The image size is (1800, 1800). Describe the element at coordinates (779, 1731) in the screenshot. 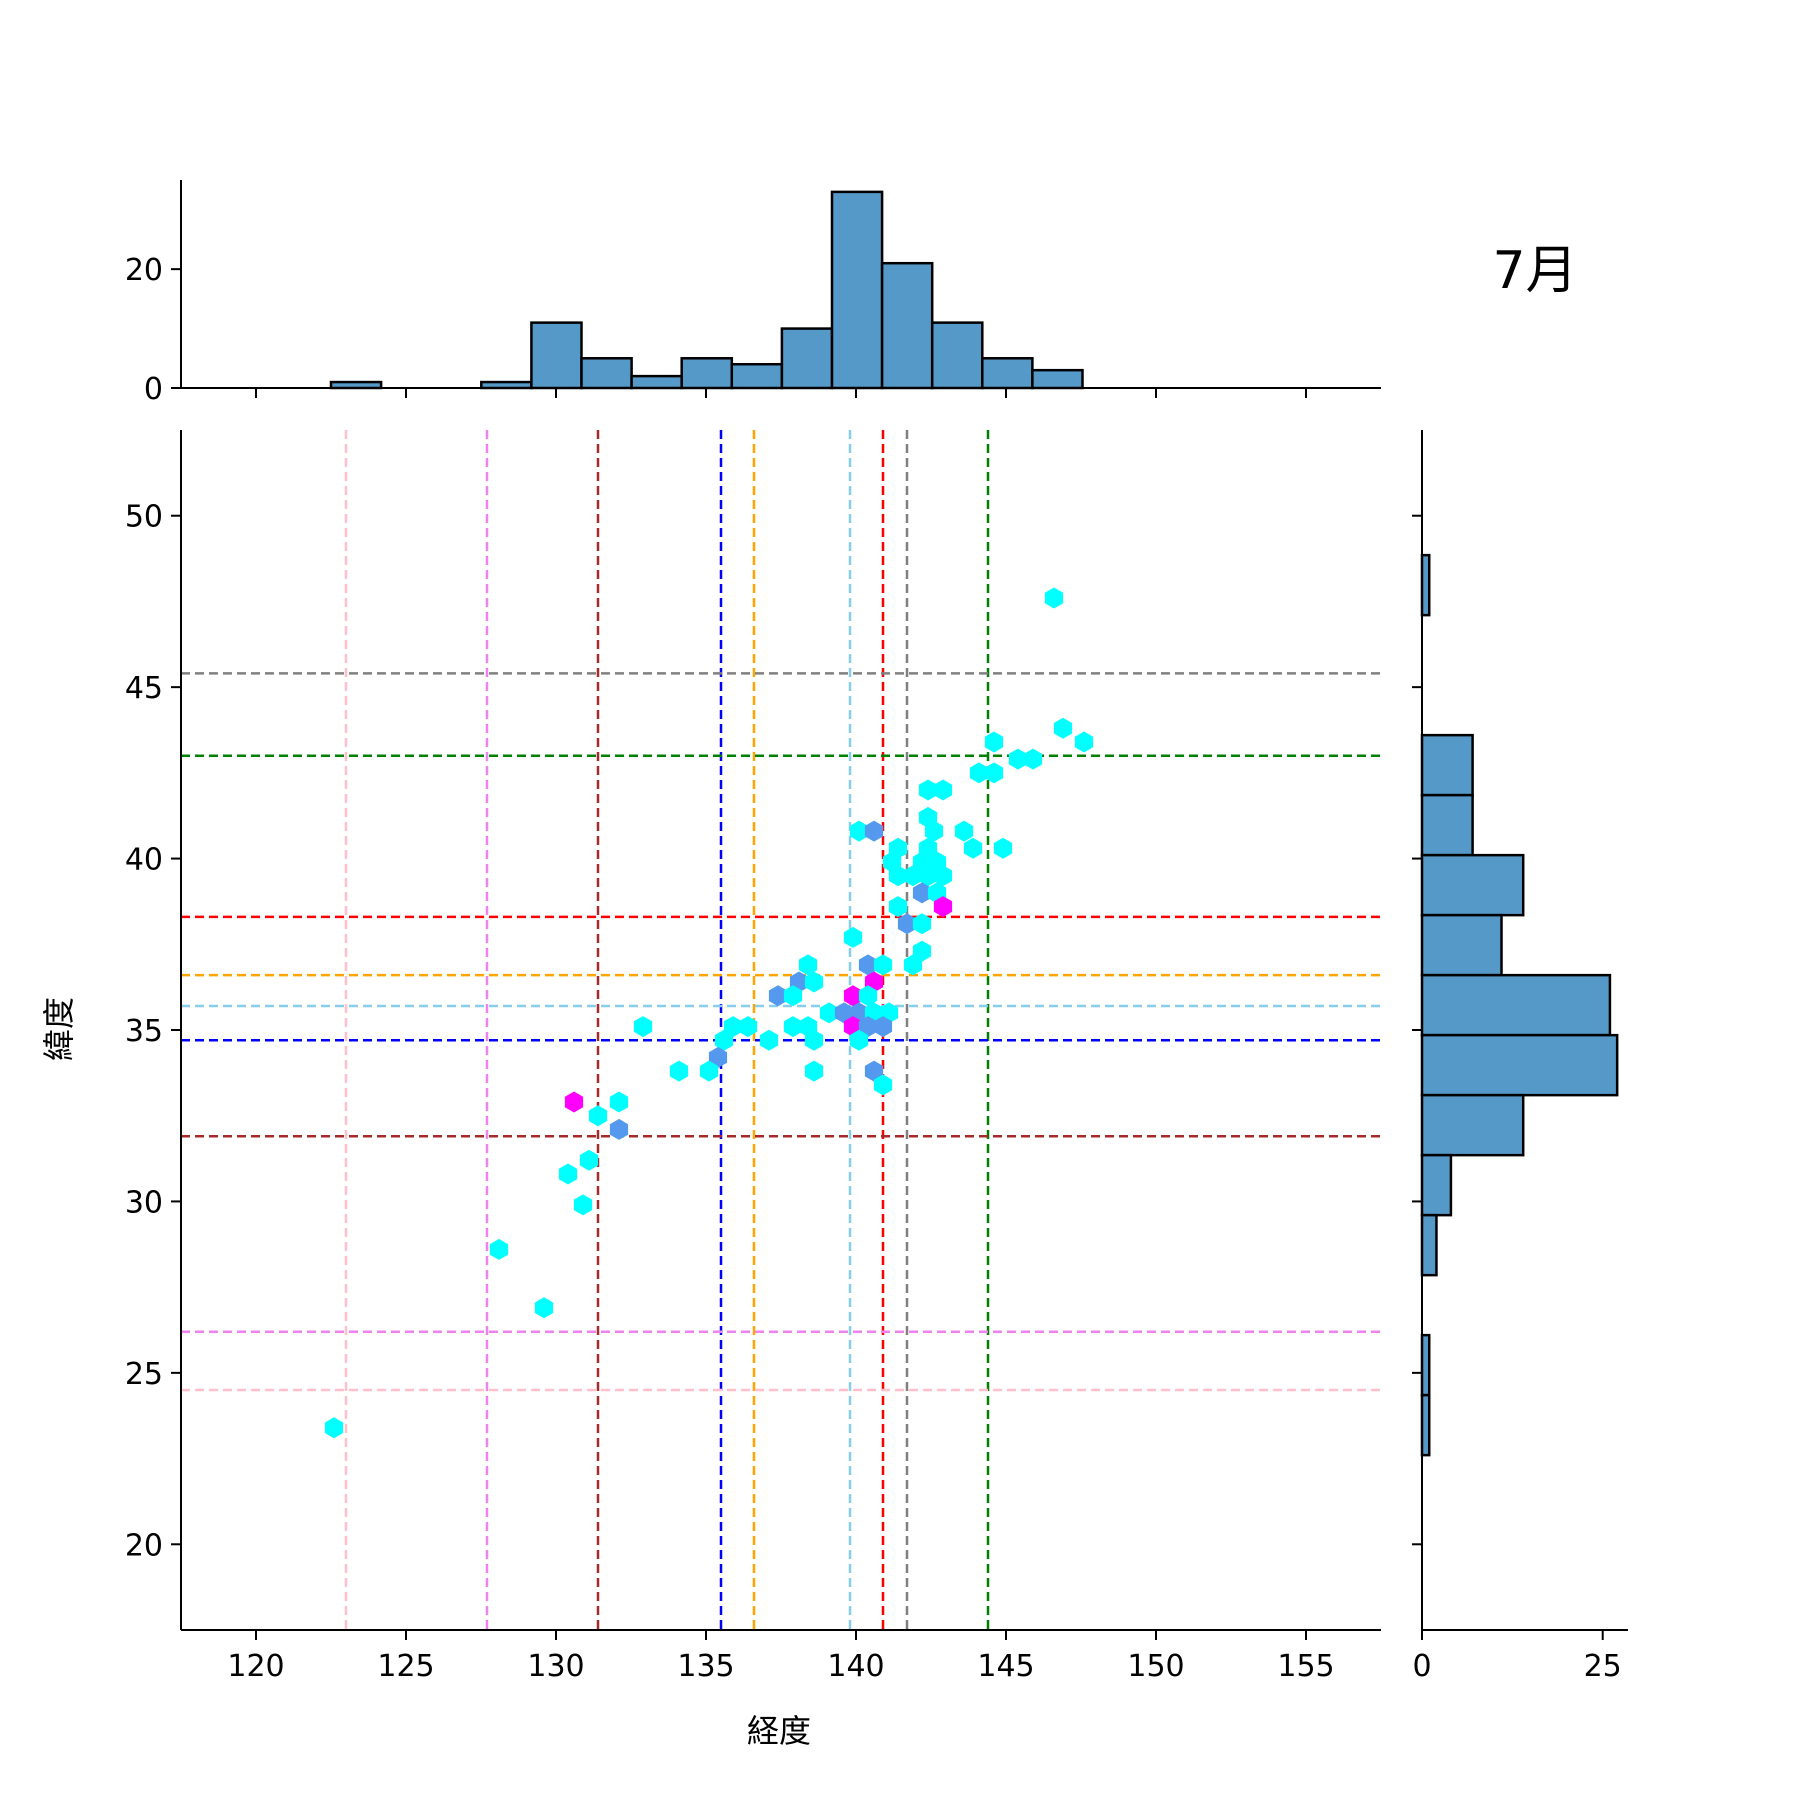

I see `x-axis-label: 経度` at that location.